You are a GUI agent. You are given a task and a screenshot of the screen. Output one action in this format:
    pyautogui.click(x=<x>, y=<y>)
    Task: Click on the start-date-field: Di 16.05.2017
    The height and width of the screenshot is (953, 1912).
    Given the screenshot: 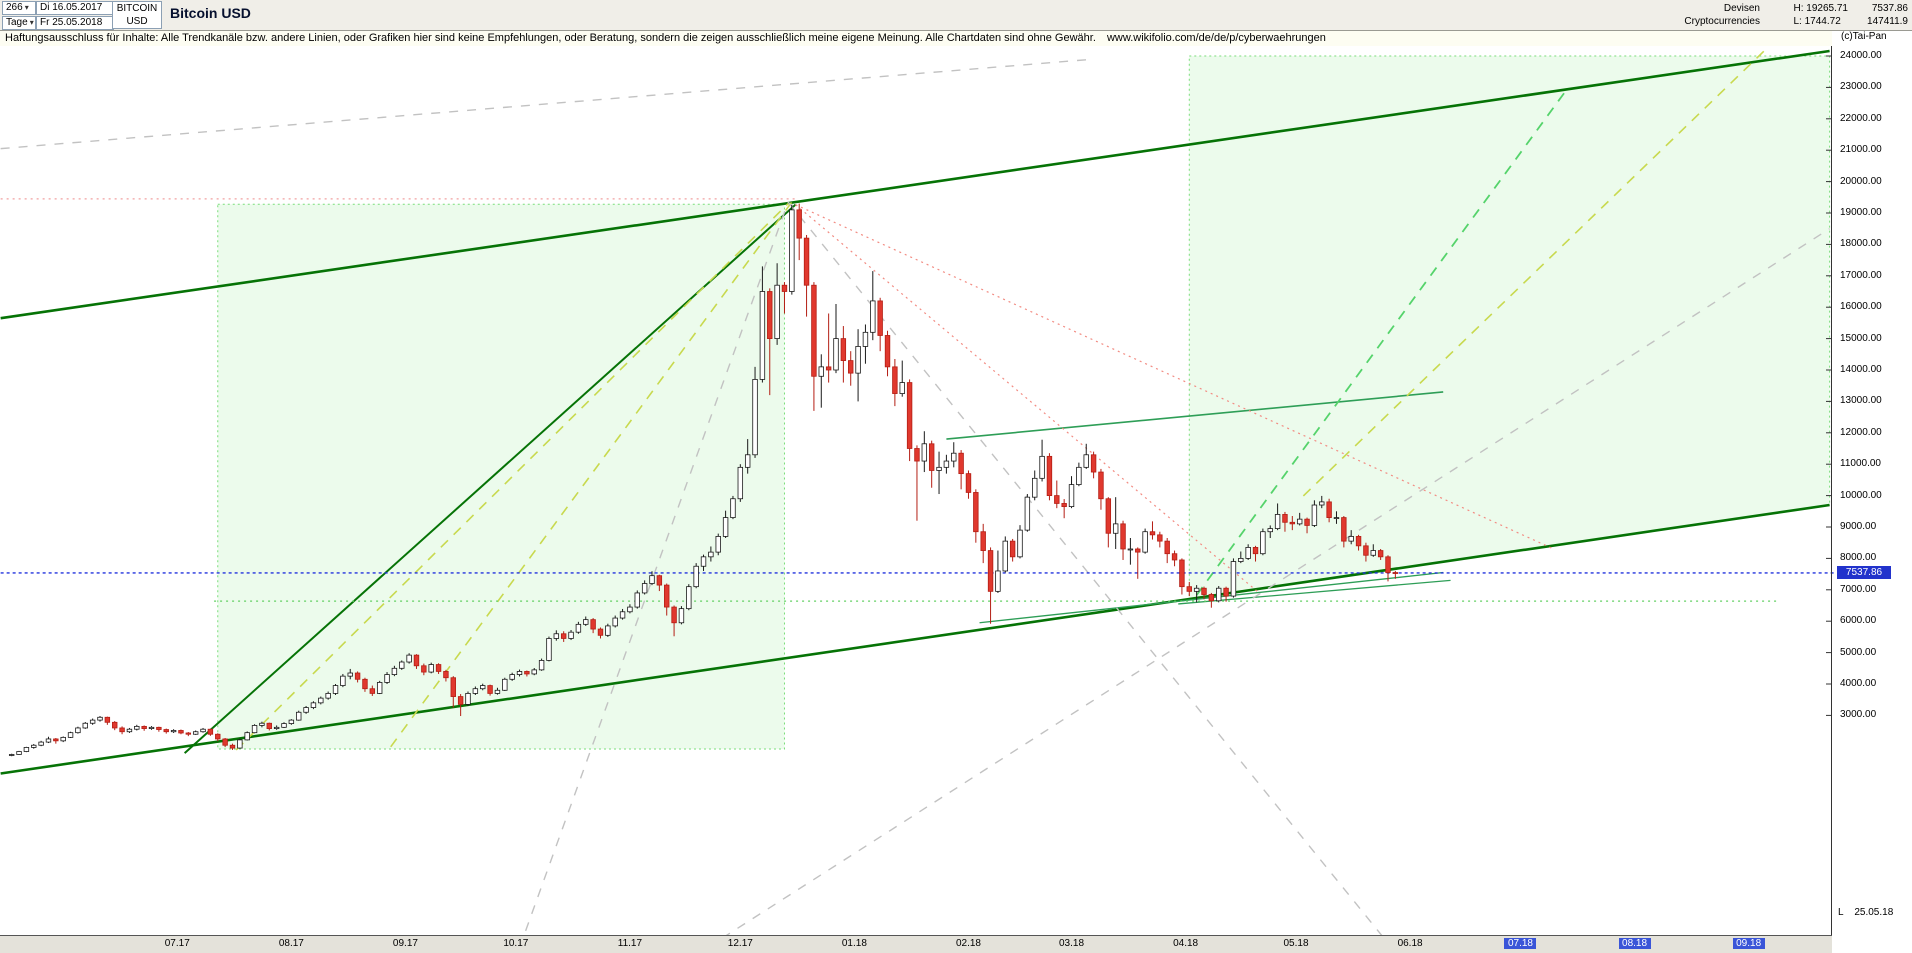 What is the action you would take?
    pyautogui.click(x=75, y=8)
    